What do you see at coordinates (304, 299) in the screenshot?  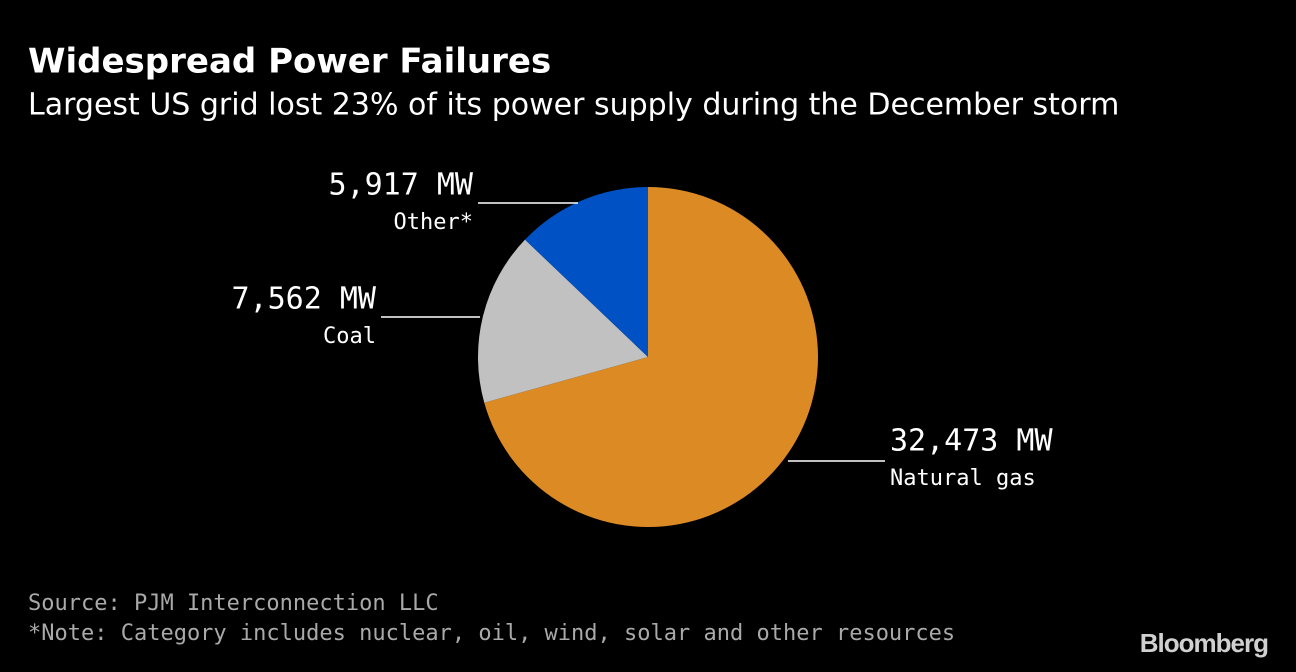 I see `value-label: 7,562 MW` at bounding box center [304, 299].